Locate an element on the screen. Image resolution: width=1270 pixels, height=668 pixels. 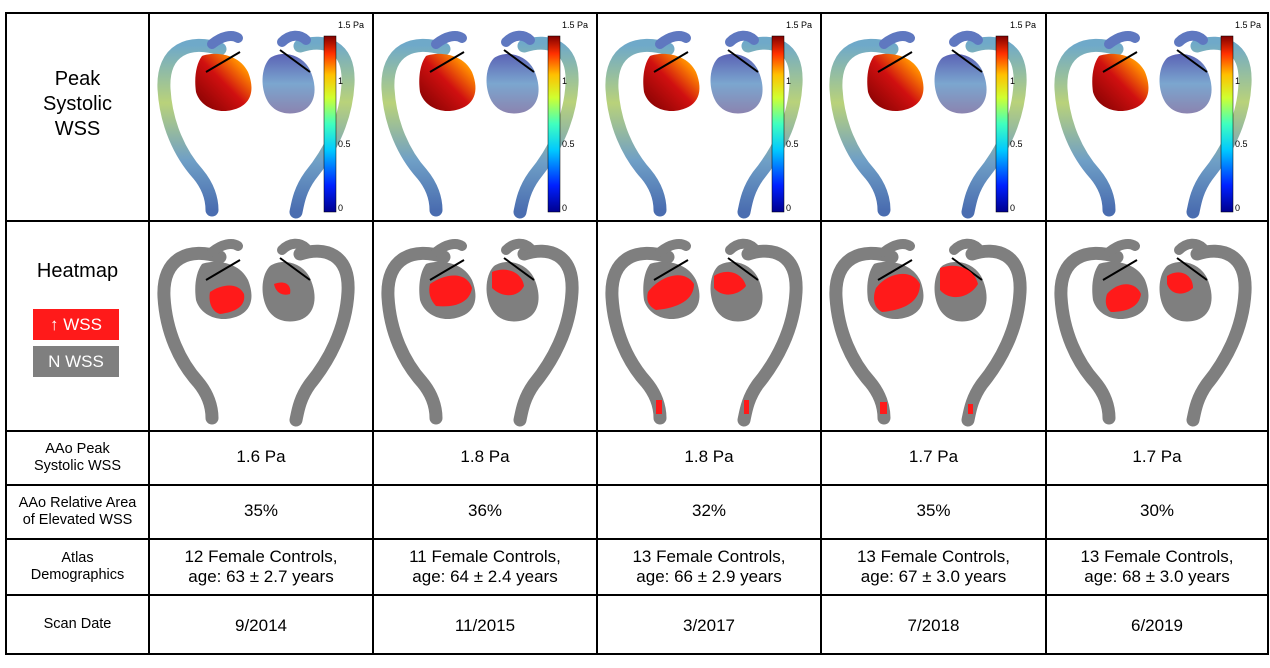
scan-date-value: 6/2019 is located at coordinates (1157, 626).